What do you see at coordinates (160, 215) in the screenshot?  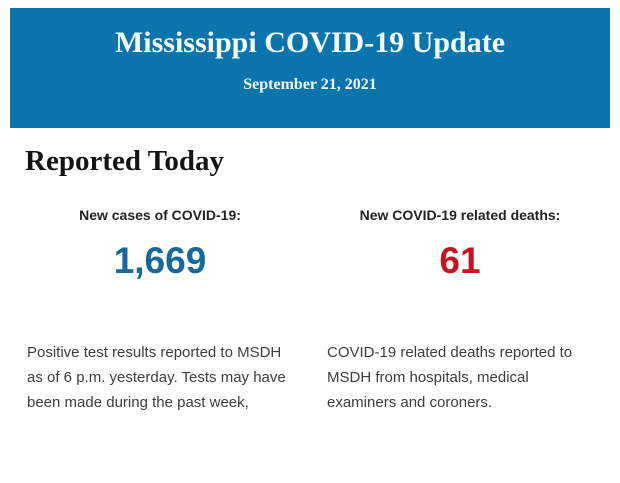 I see `new-cases-label: New cases of COVID-19:` at bounding box center [160, 215].